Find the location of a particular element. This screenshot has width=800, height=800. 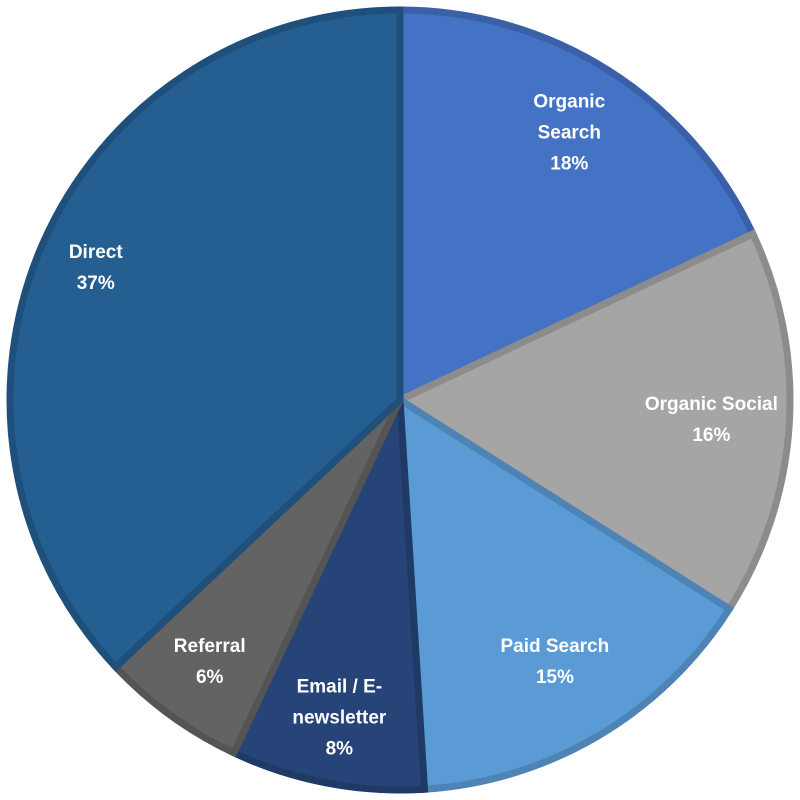

value-label: 6% is located at coordinates (209, 677).